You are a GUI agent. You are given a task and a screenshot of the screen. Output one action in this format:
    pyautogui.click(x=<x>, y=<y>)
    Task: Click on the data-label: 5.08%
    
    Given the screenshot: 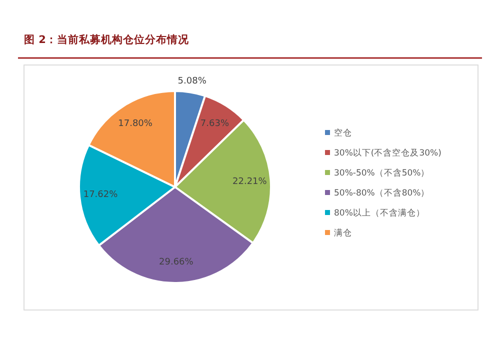 What is the action you would take?
    pyautogui.click(x=192, y=81)
    